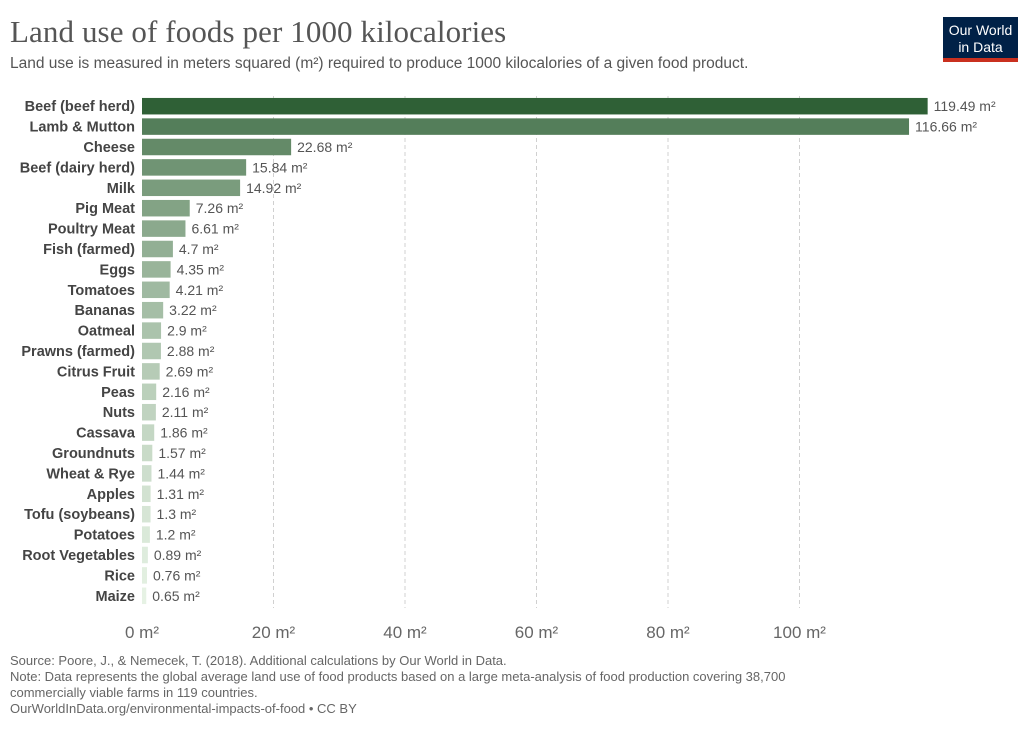  What do you see at coordinates (325, 147) in the screenshot?
I see `value-label: 22.68 m²` at bounding box center [325, 147].